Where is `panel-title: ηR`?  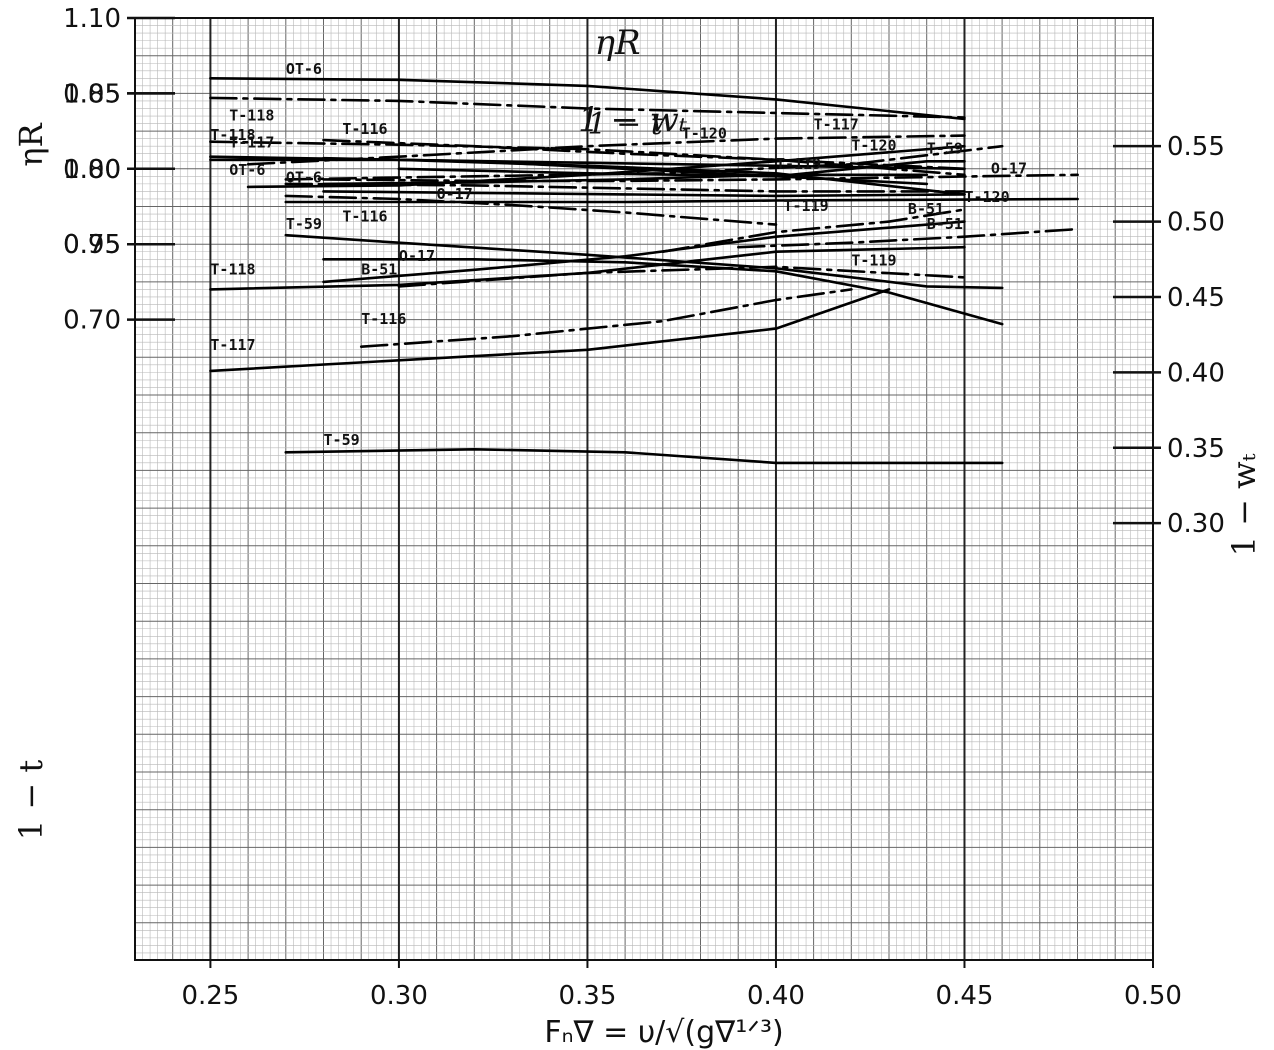
panel-title: ηR is located at coordinates (618, 43).